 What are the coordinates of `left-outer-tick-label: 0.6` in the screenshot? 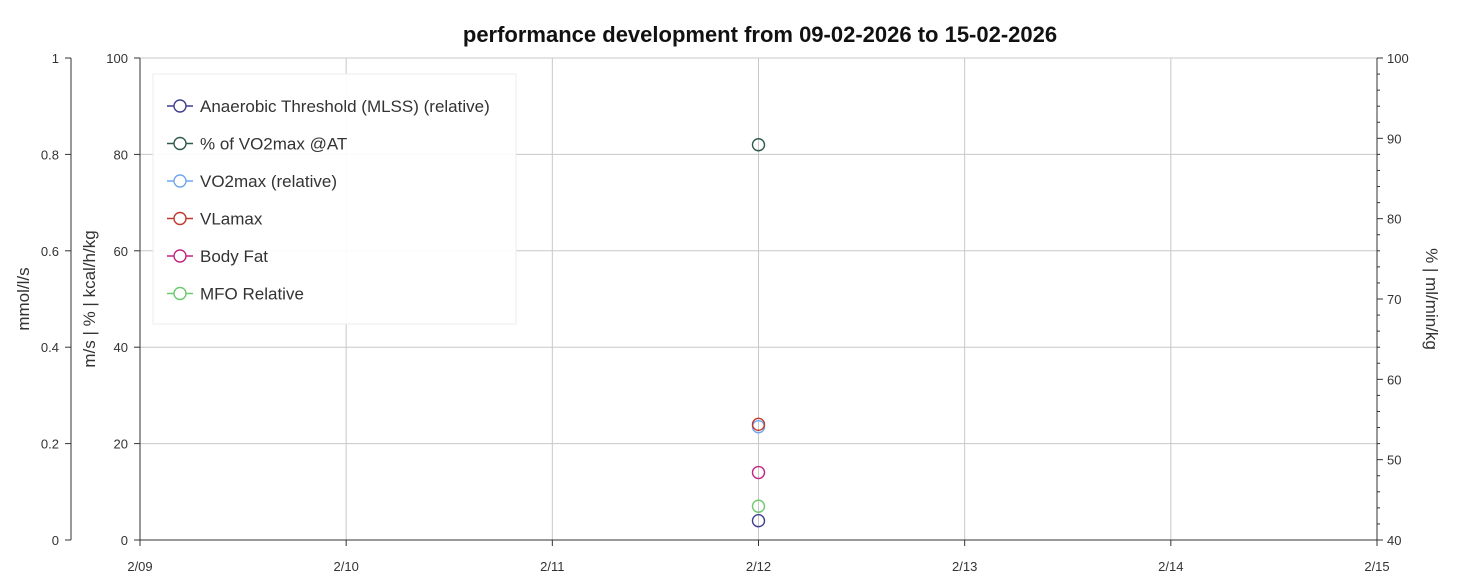 It's located at (50, 251).